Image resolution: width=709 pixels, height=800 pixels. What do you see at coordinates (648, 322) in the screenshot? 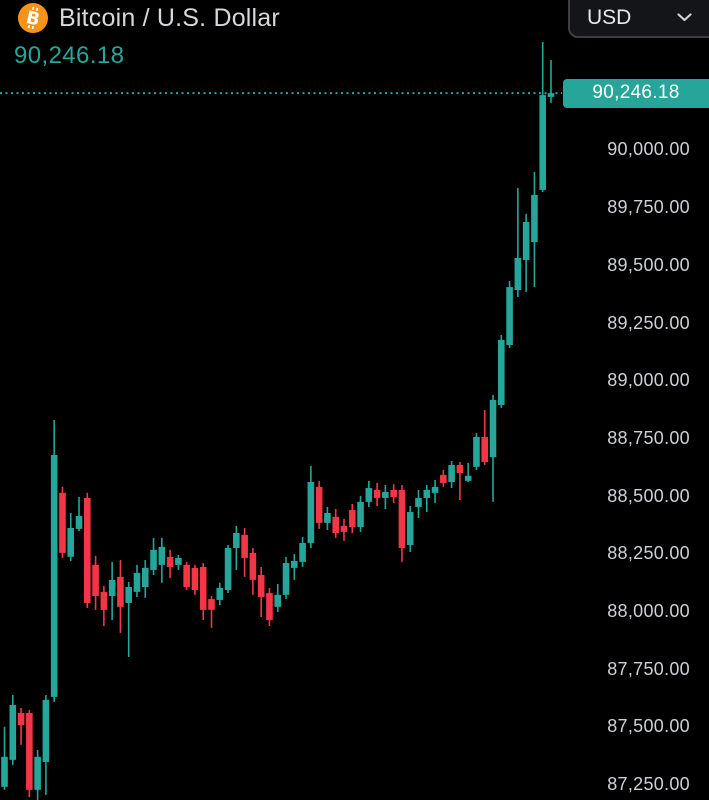
I see `price-axis-tick-label: 89,250.00` at bounding box center [648, 322].